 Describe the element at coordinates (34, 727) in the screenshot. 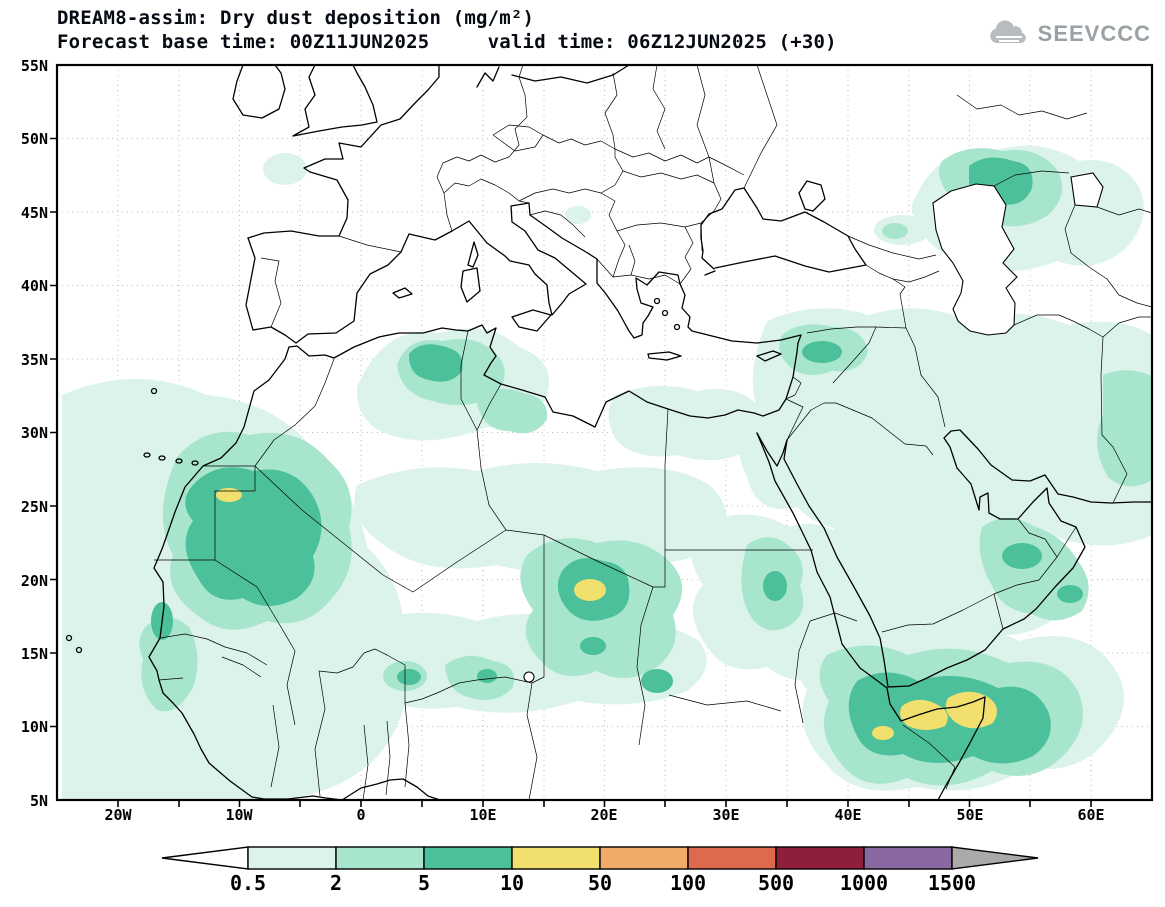

I see `lat-tick-label: 10N` at that location.